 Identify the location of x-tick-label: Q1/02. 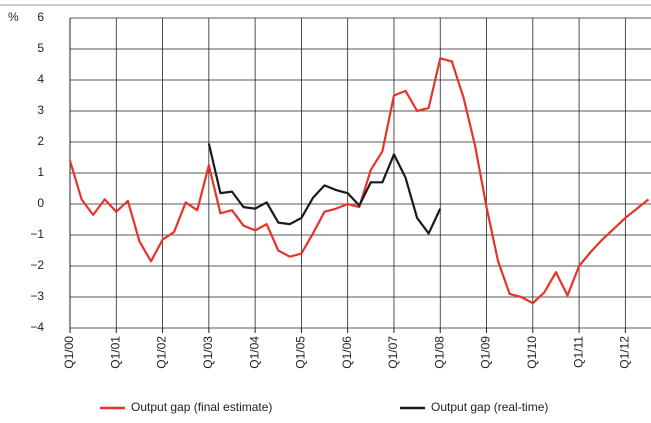
(162, 352).